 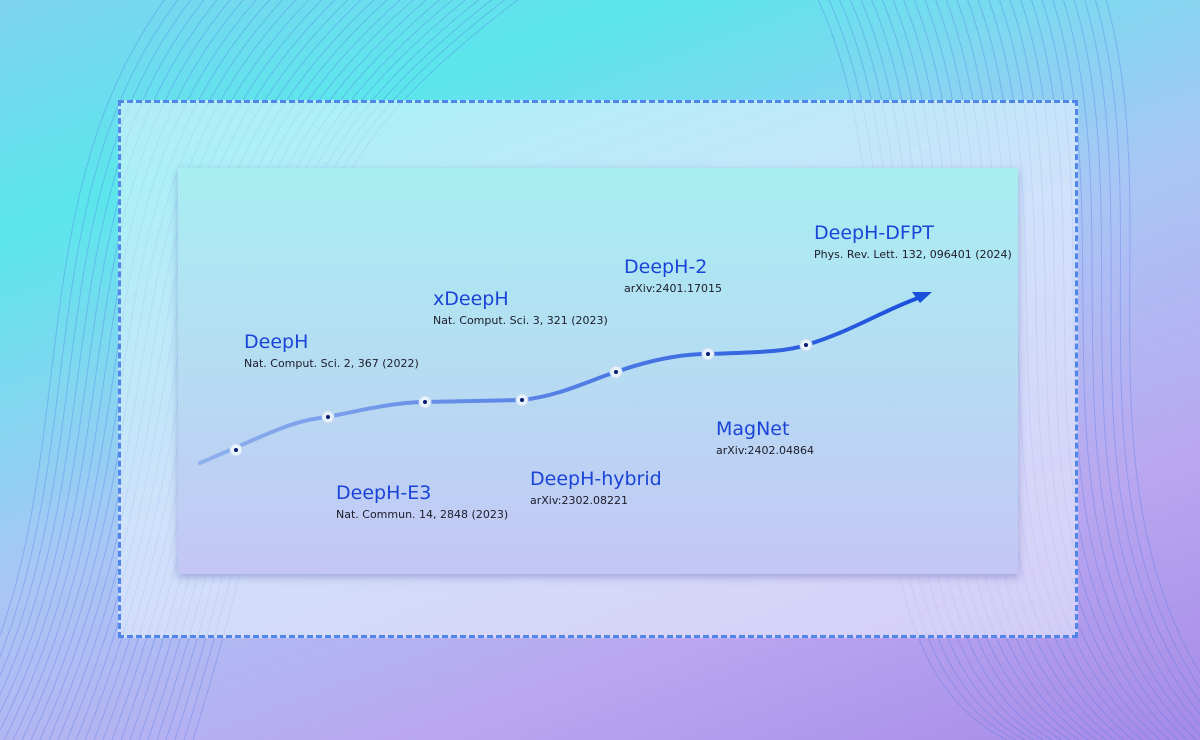 I want to click on milestone-title: DeepH, so click(x=276, y=342).